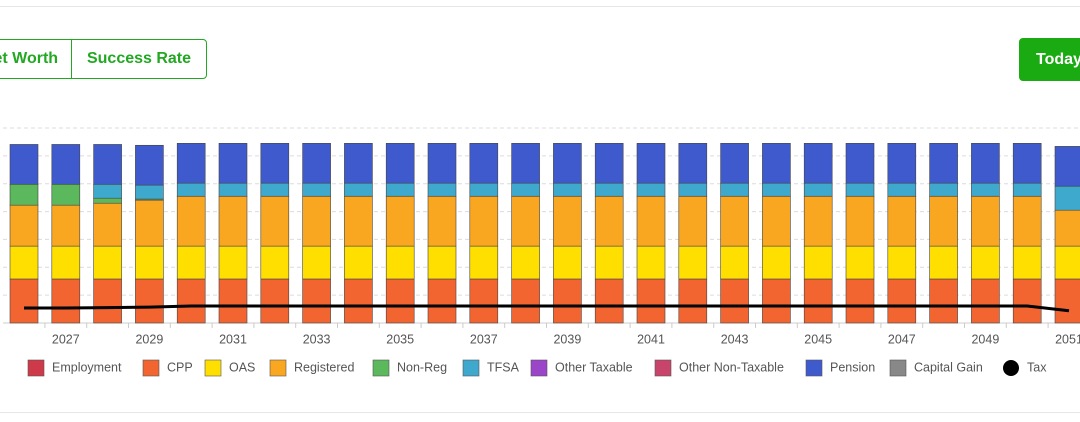 Image resolution: width=1080 pixels, height=422 pixels. I want to click on x-tick-label: 2043, so click(735, 339).